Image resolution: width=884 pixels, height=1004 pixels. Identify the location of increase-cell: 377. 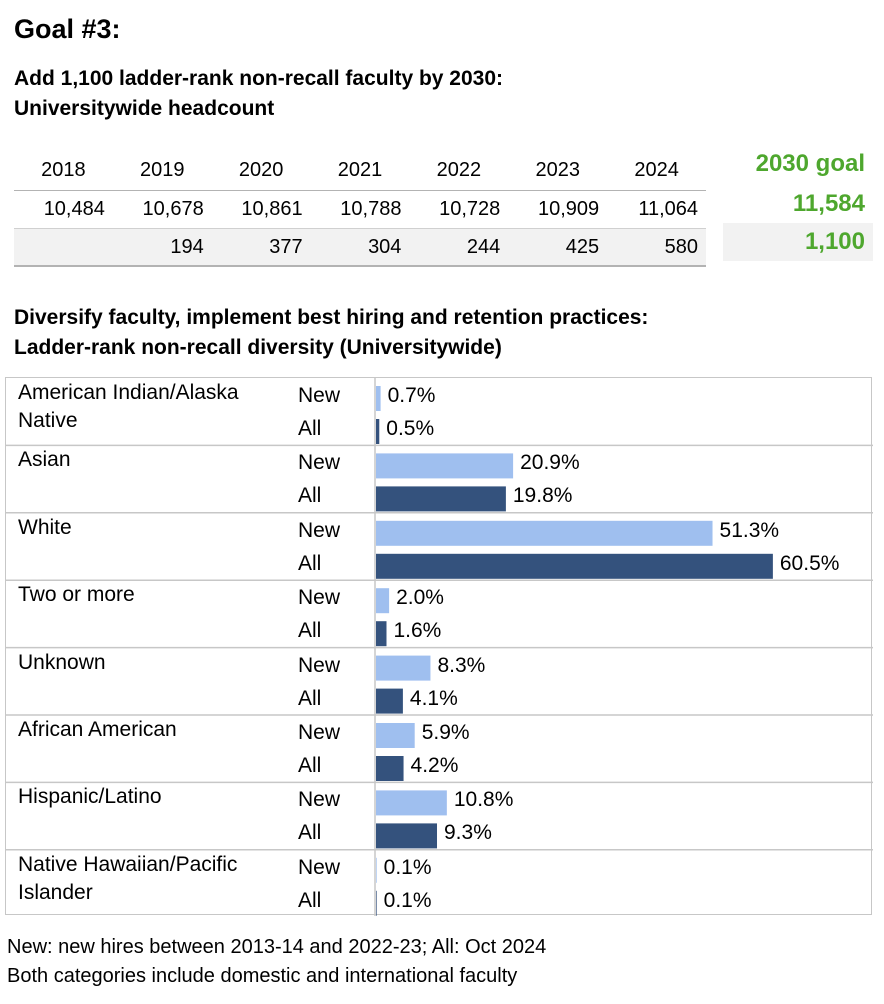
(286, 246).